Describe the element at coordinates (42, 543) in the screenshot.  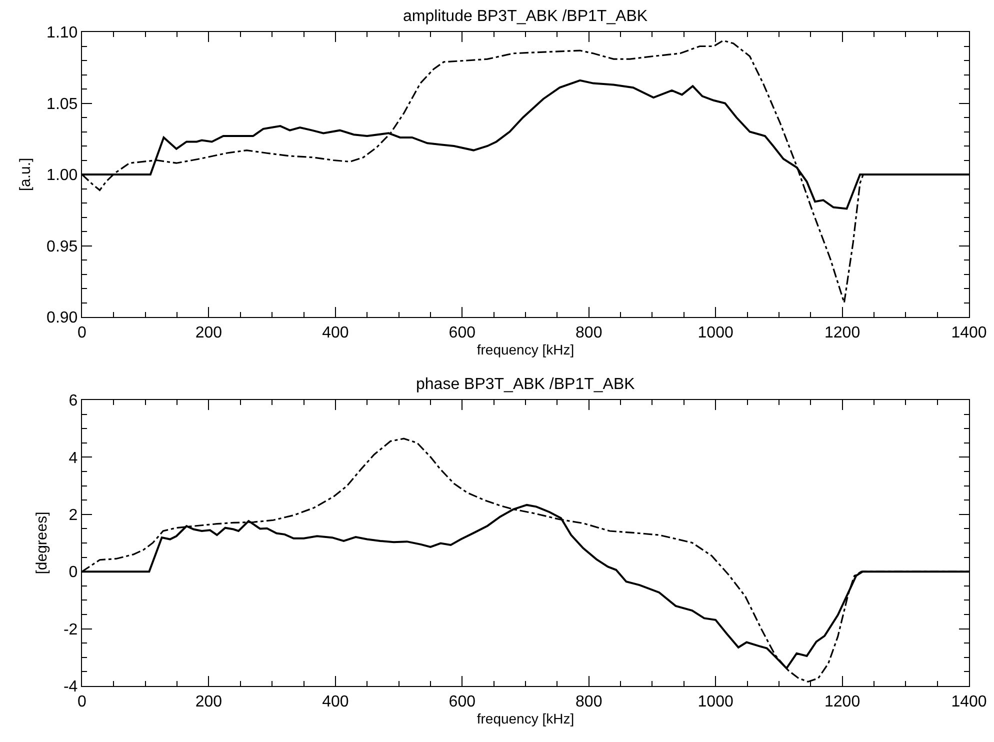
I see `y-axis-title: [degrees]` at that location.